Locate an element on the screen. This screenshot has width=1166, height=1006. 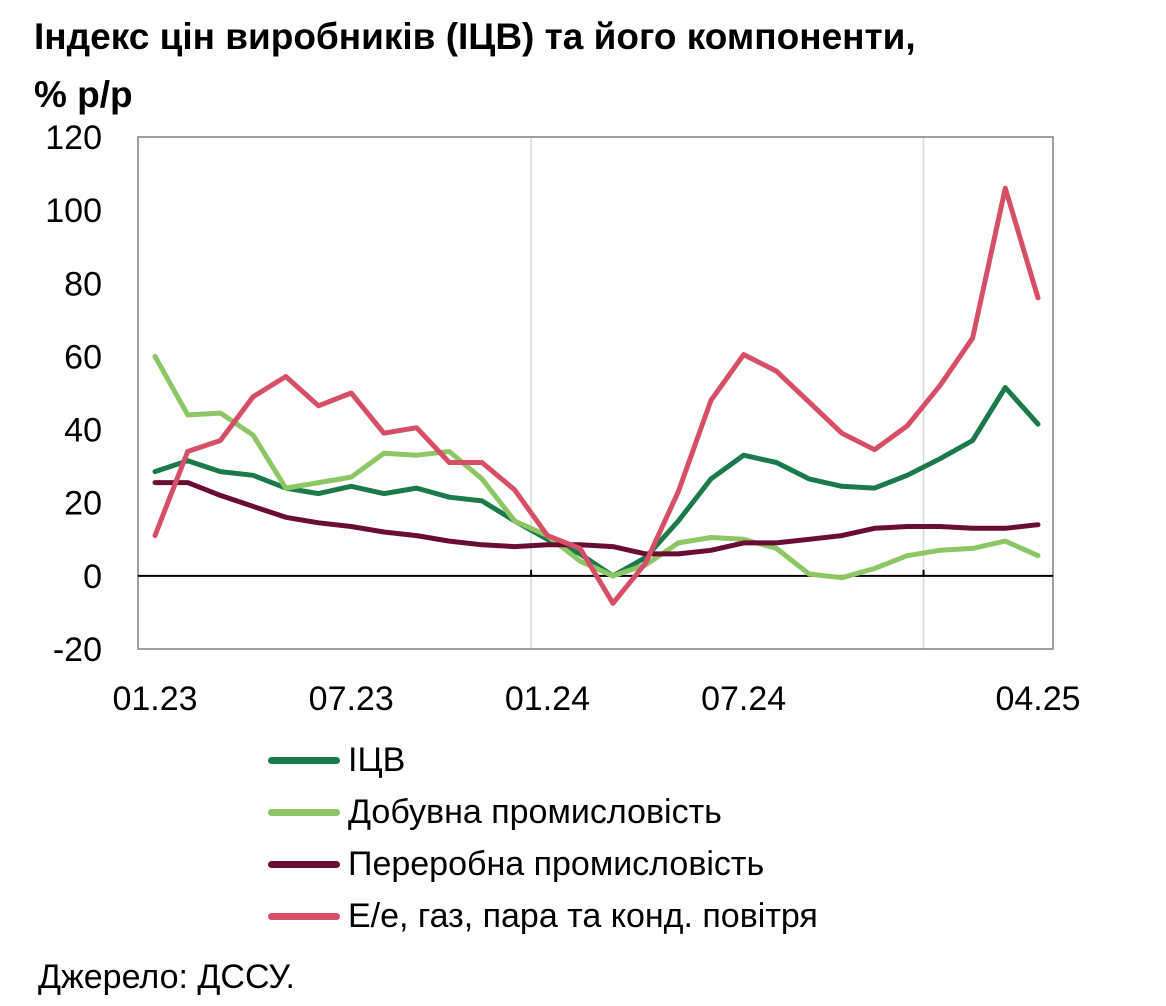
x-tick-label: 04.25 is located at coordinates (1037, 699).